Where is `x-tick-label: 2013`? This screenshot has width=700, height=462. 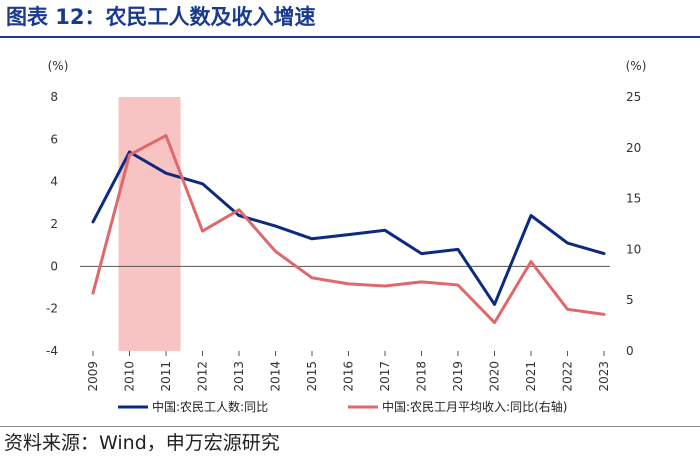 x-tick-label: 2013 is located at coordinates (239, 376).